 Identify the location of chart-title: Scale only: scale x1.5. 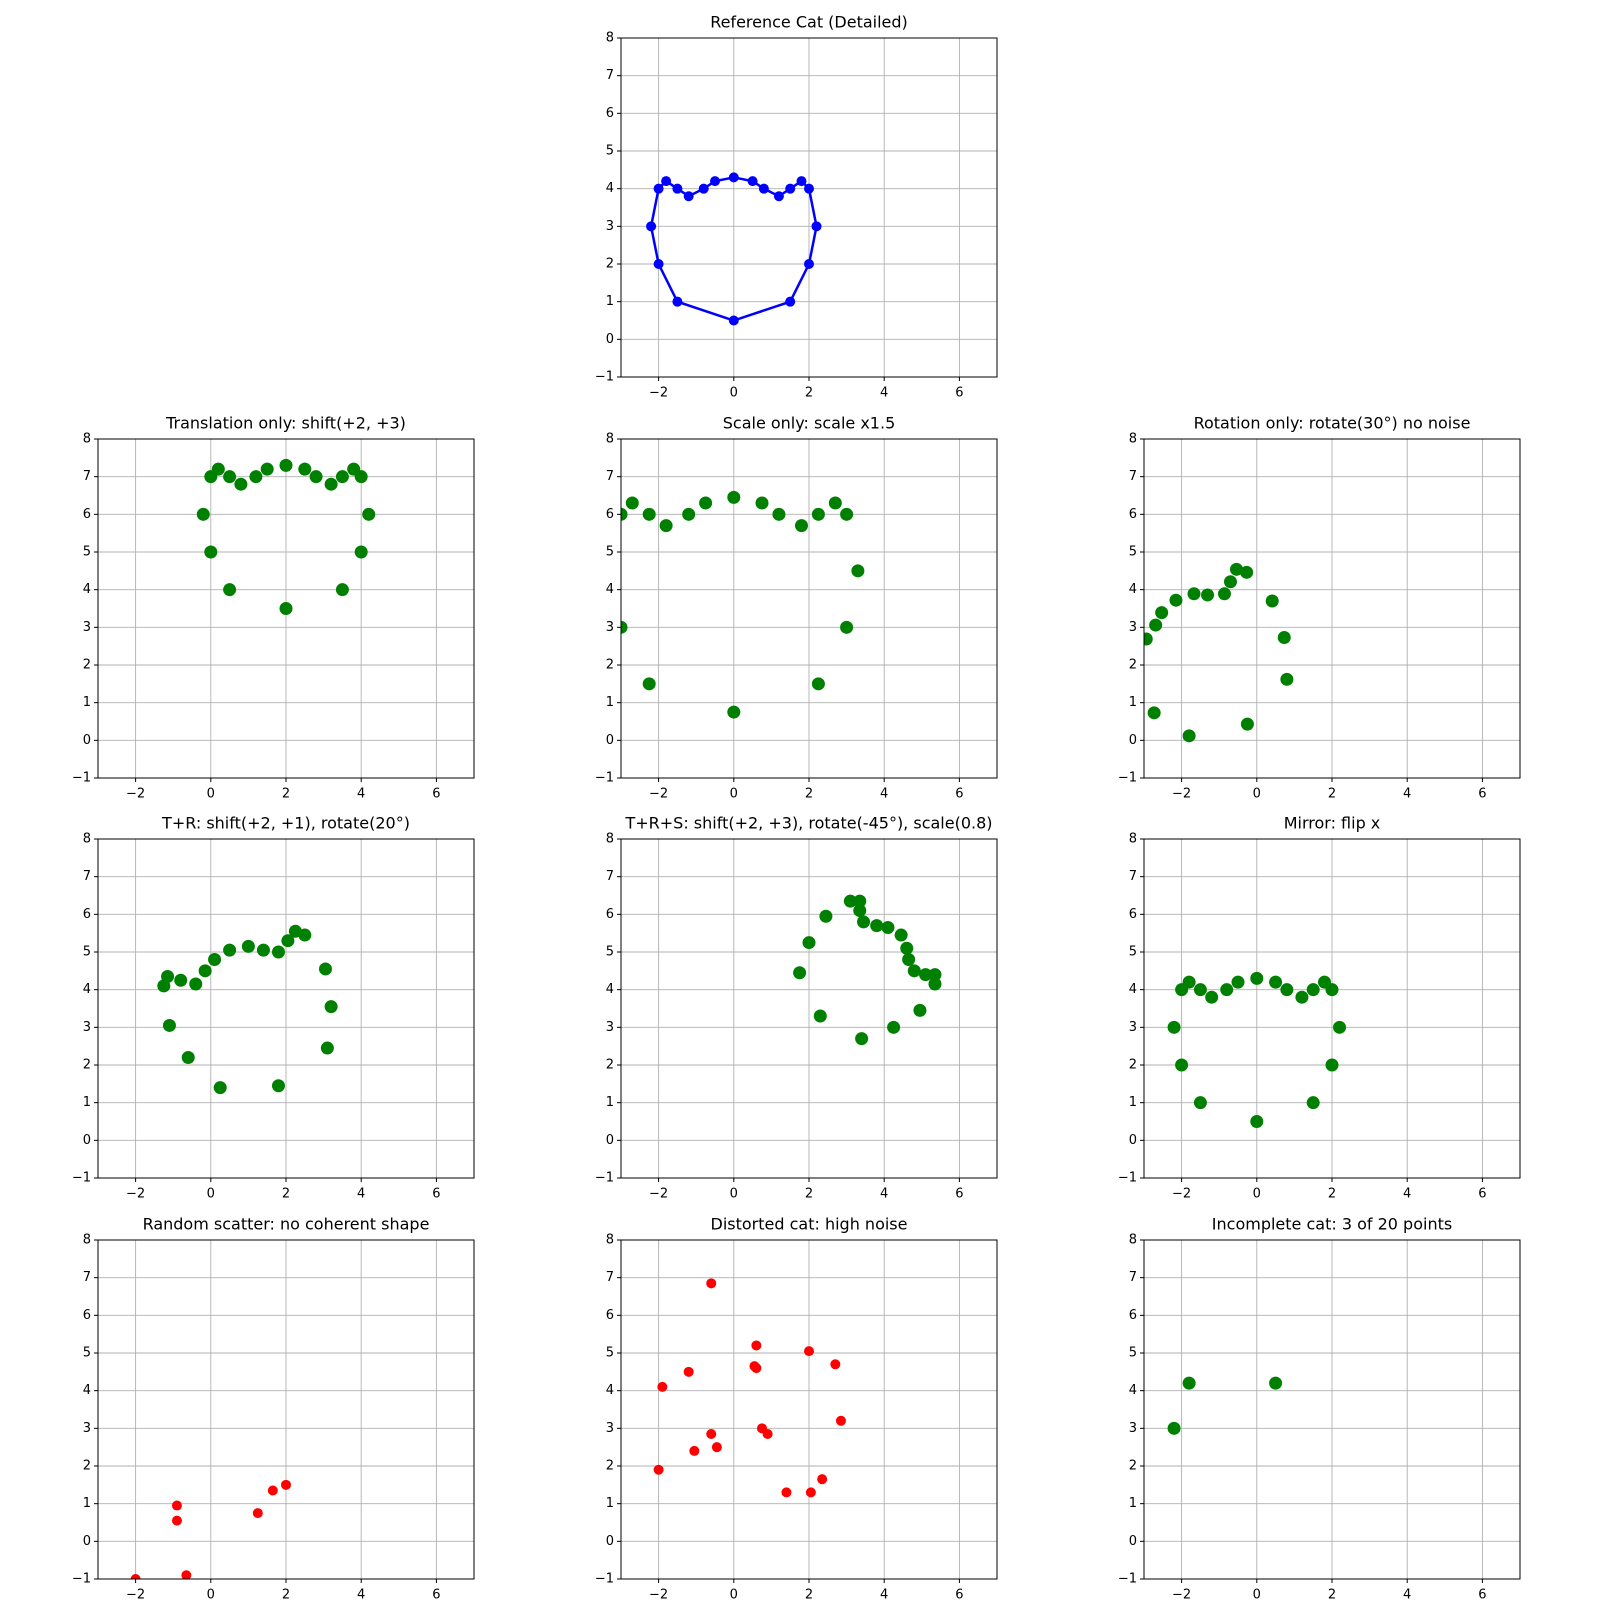
(809, 423).